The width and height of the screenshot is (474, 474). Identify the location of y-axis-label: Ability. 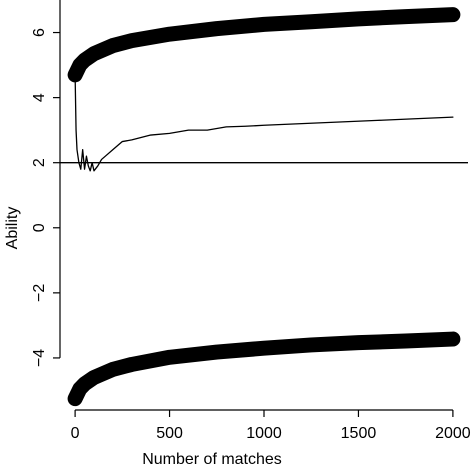
(12, 228).